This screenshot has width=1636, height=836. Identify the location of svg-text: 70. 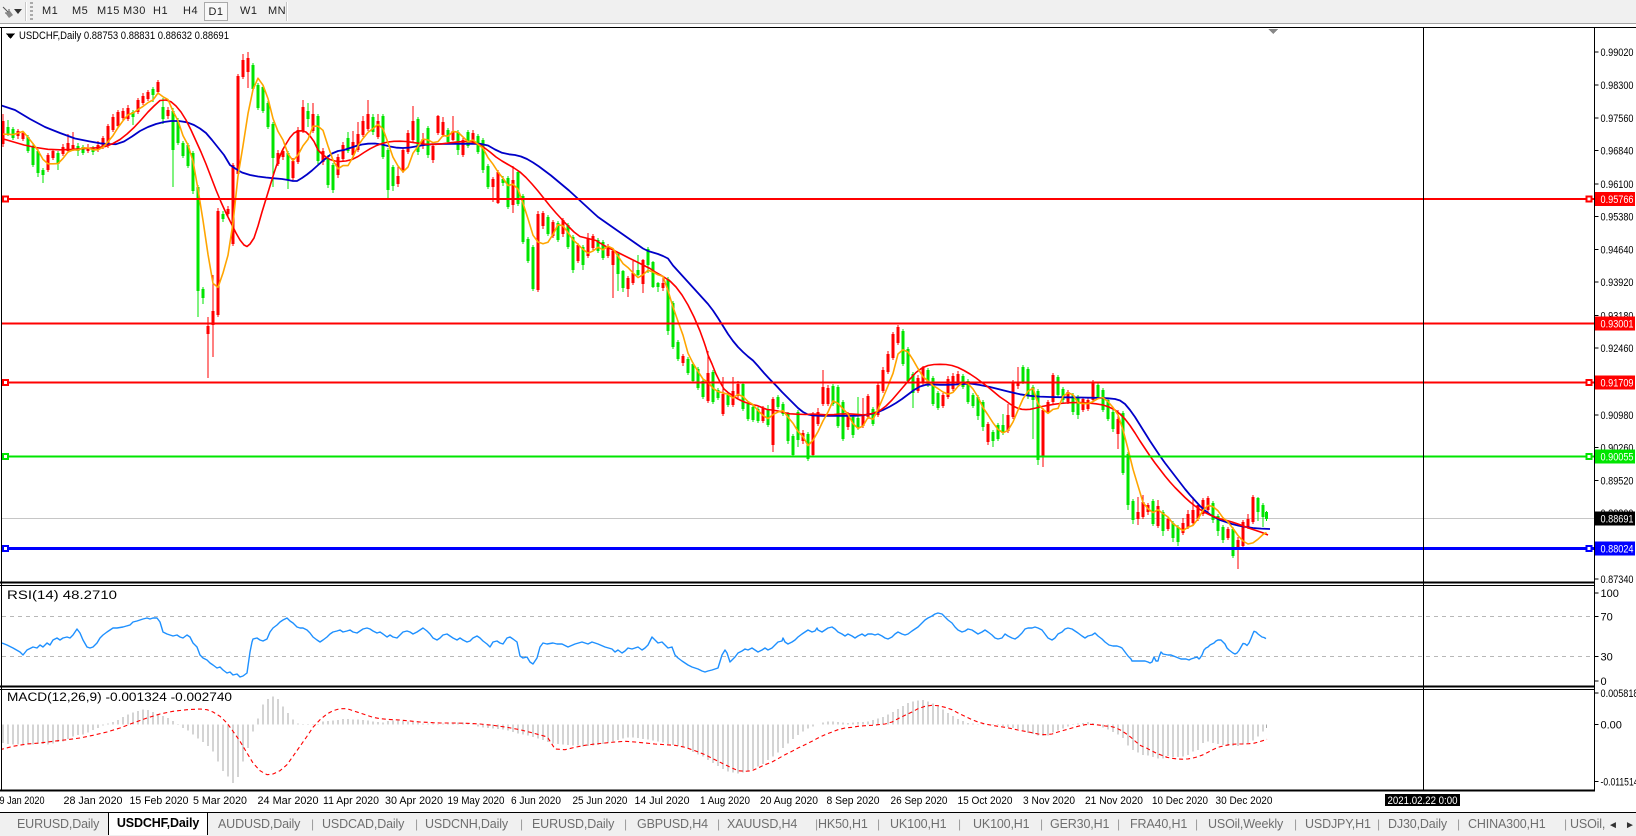
(1607, 618).